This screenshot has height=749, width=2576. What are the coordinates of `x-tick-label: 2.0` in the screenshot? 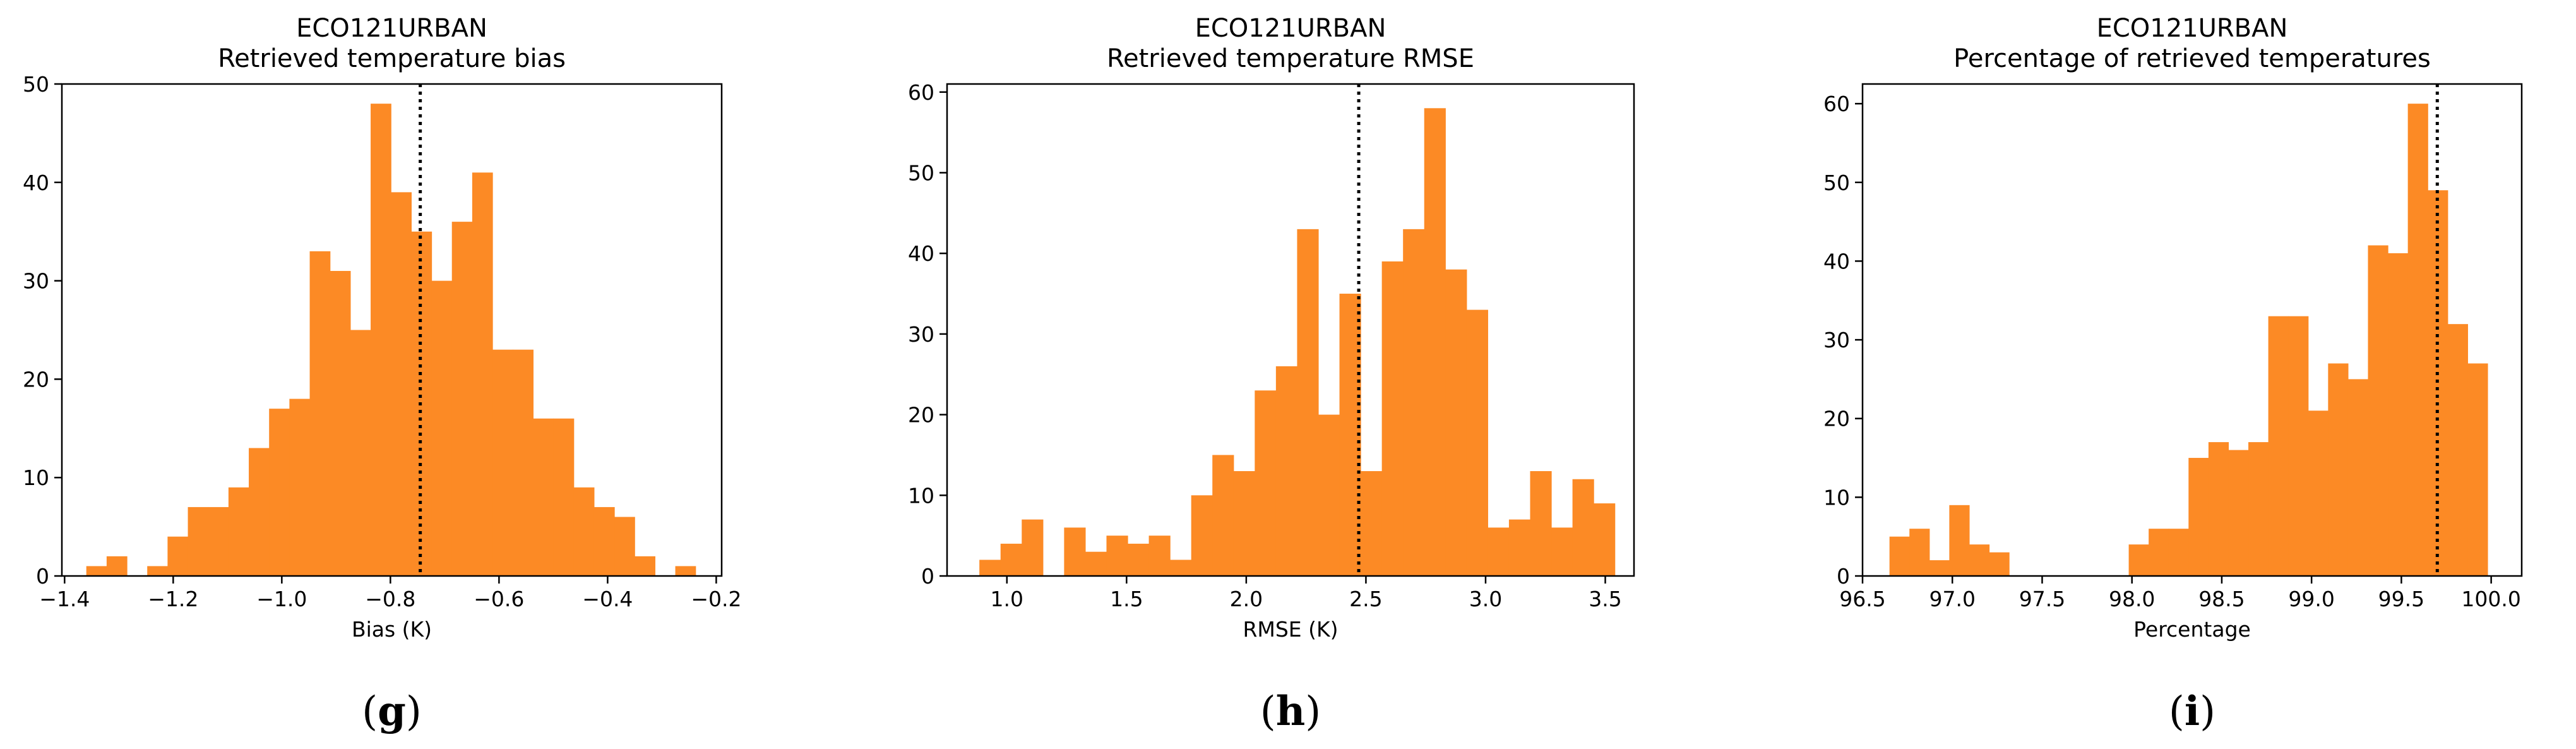 It's located at (1246, 599).